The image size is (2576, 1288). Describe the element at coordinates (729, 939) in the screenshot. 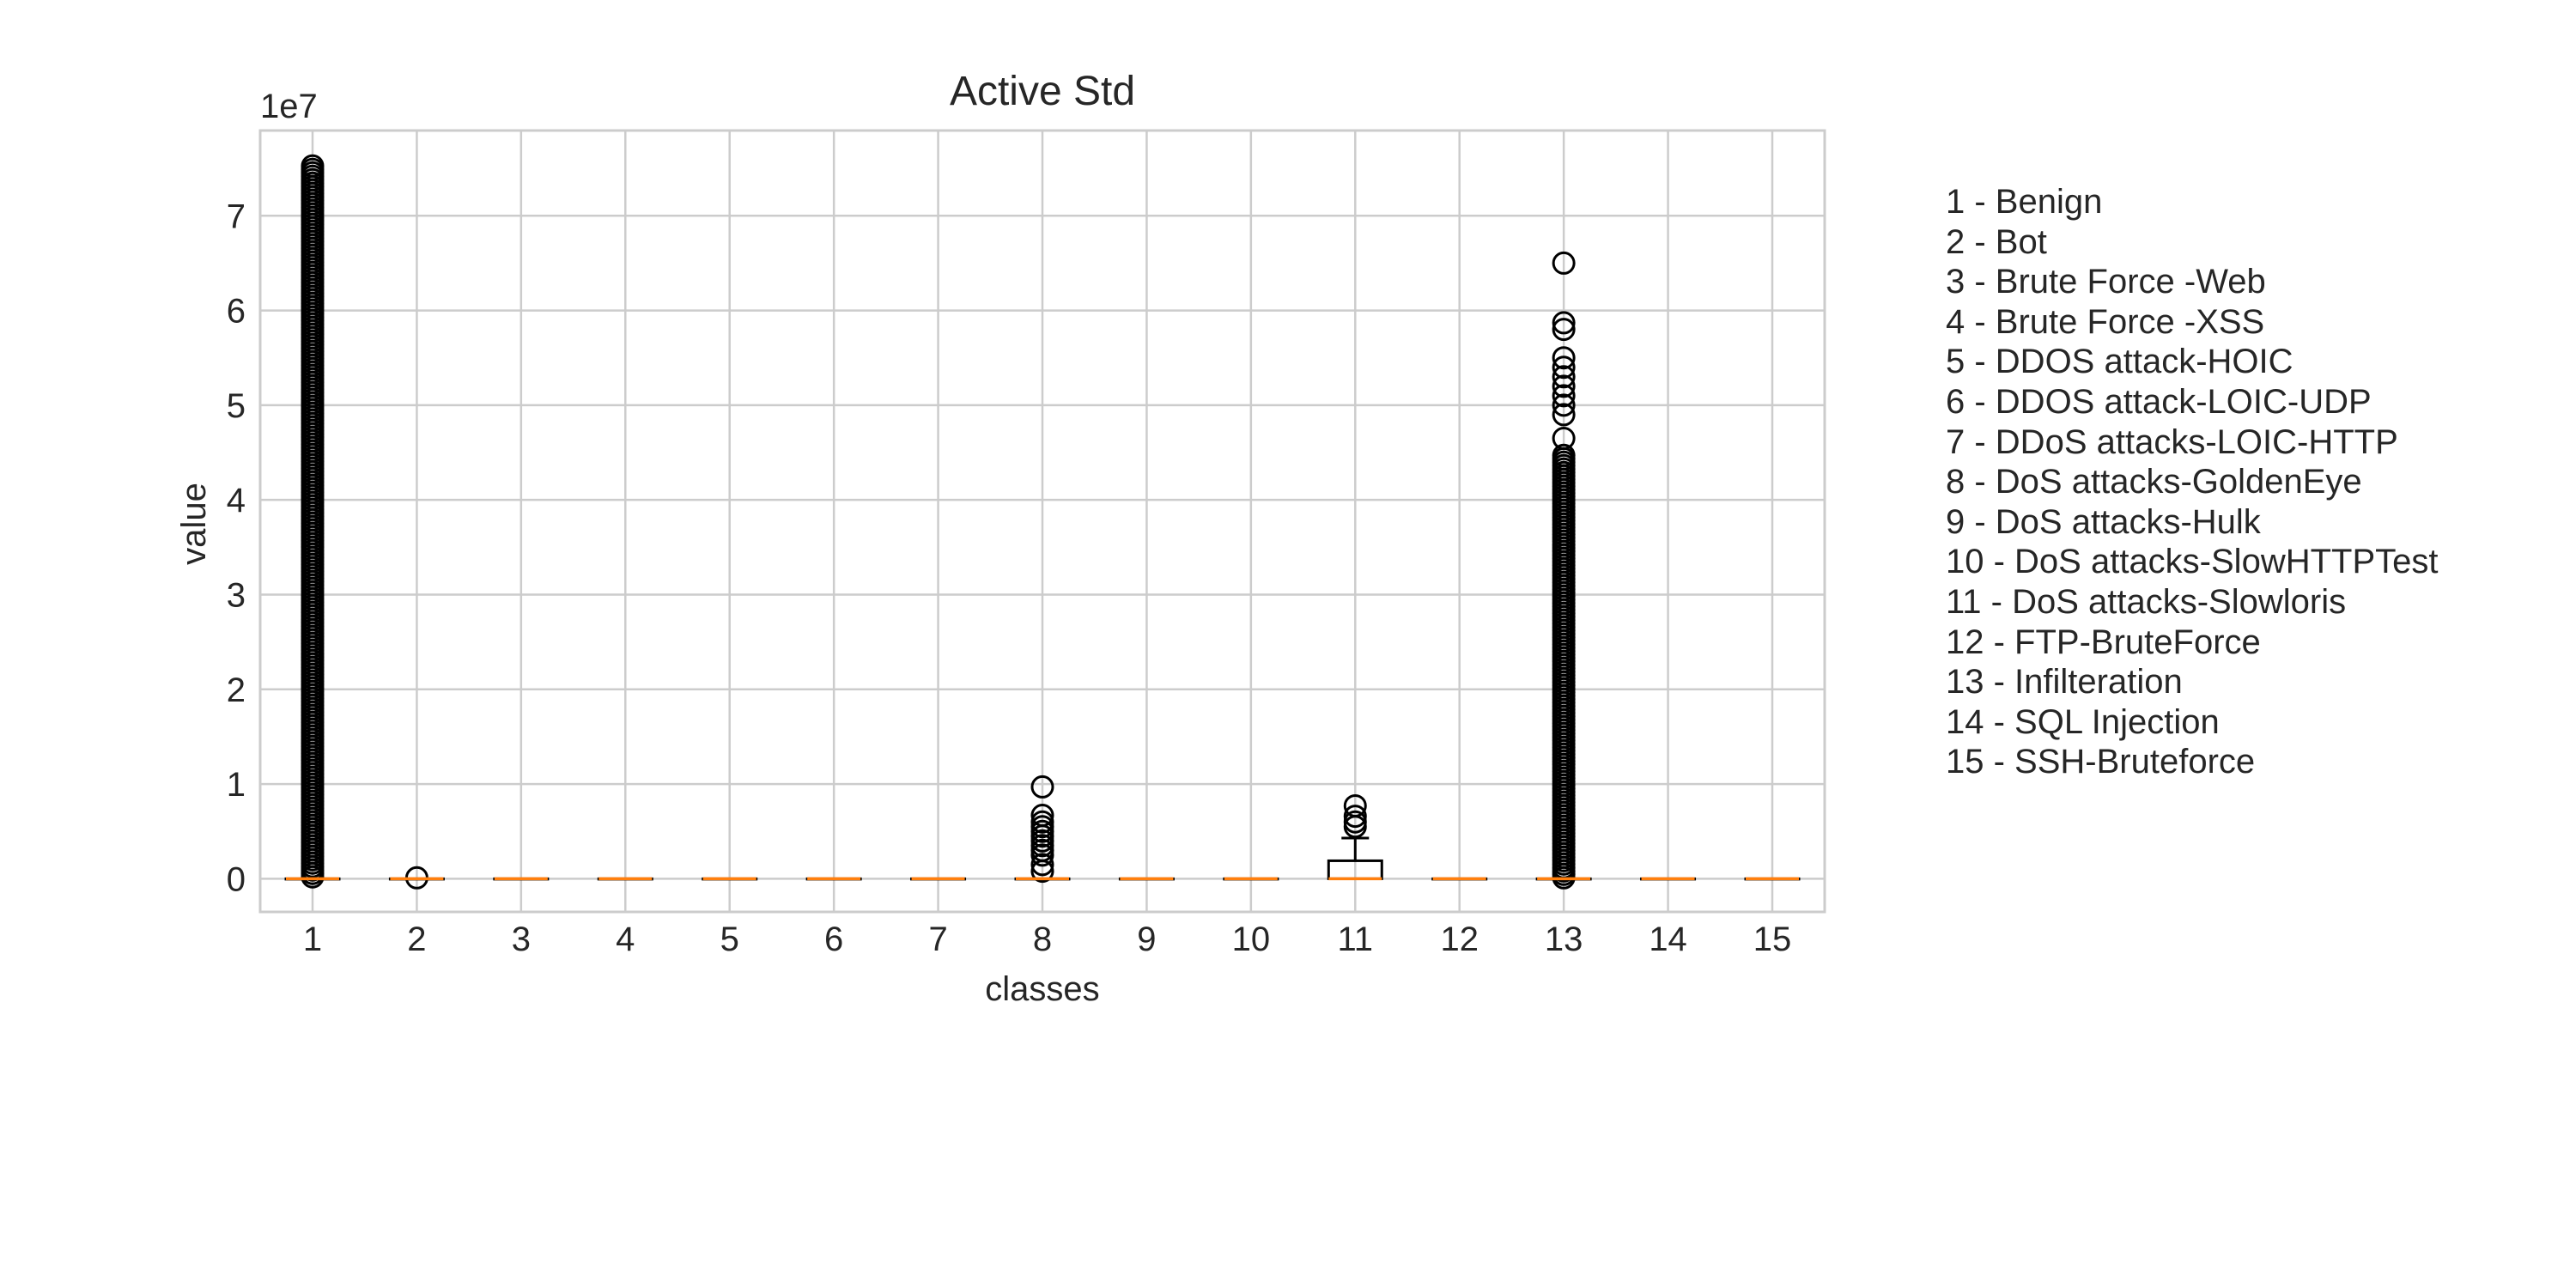

I see `x-tick-label: 5` at that location.